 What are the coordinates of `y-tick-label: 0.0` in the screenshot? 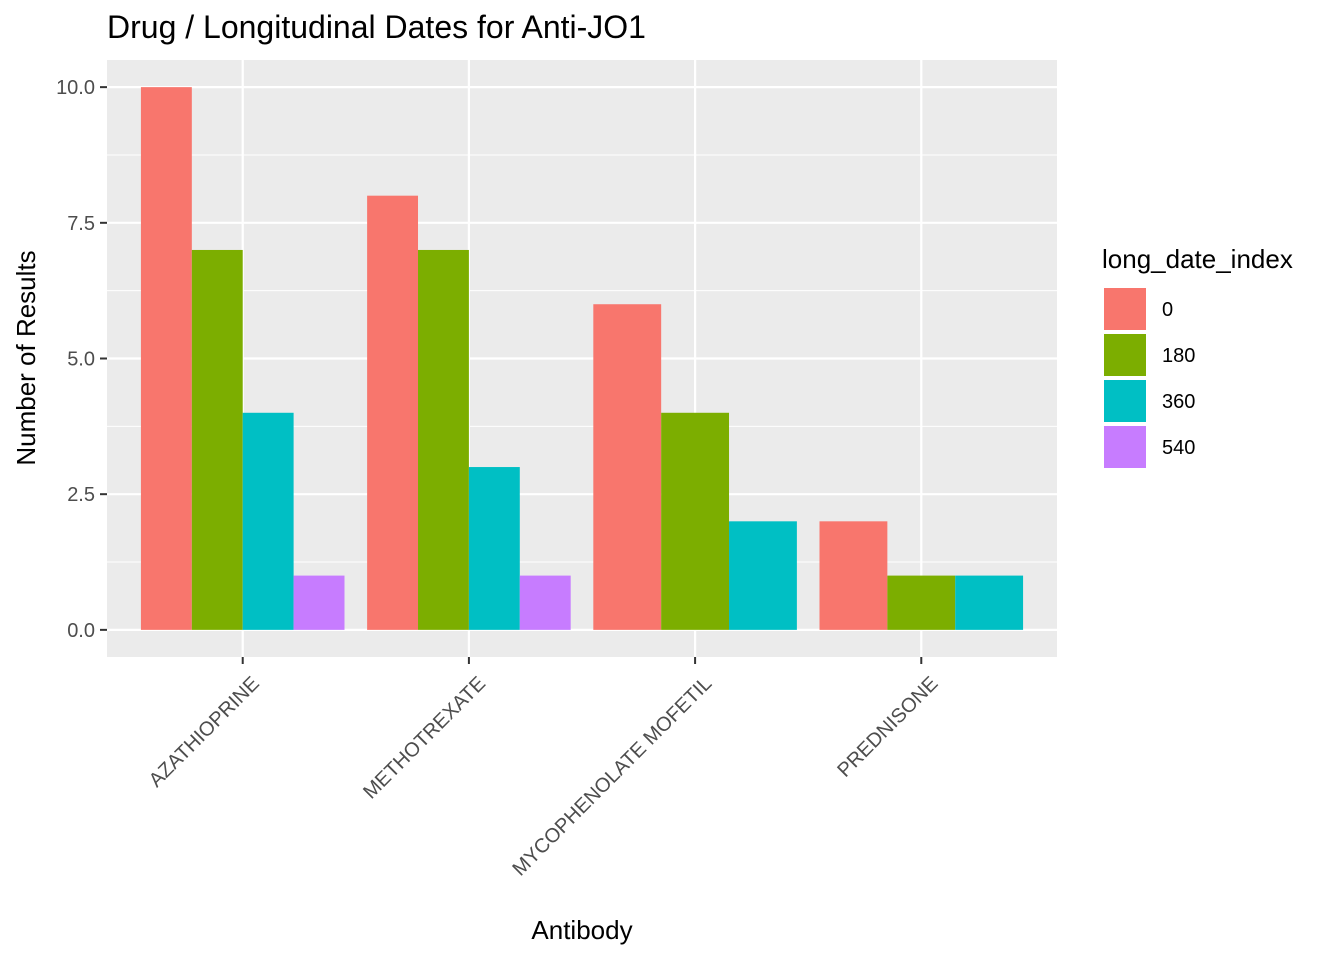 It's located at (81, 631).